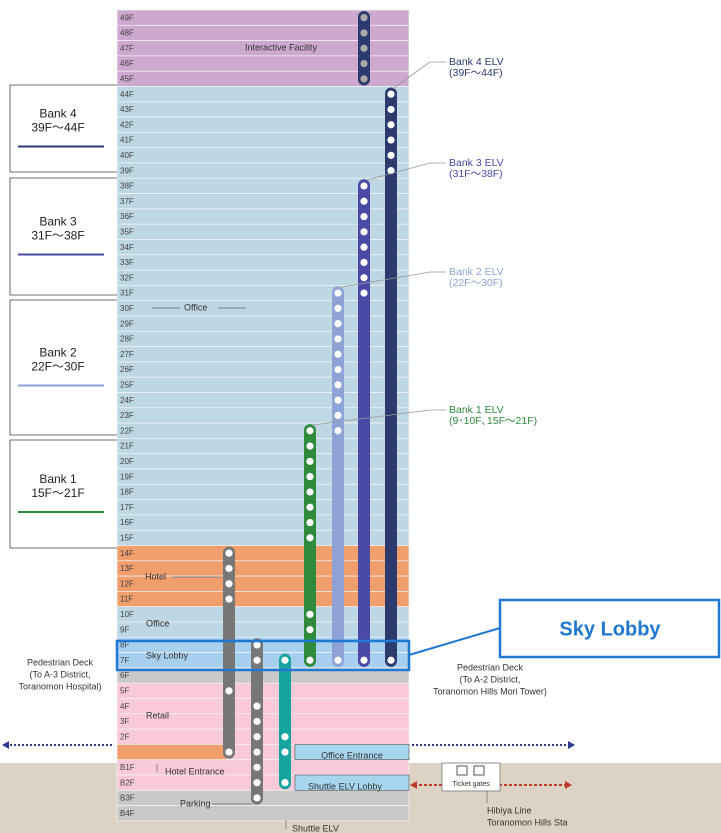  Describe the element at coordinates (127, 48) in the screenshot. I see `floor-label: 47F` at that location.